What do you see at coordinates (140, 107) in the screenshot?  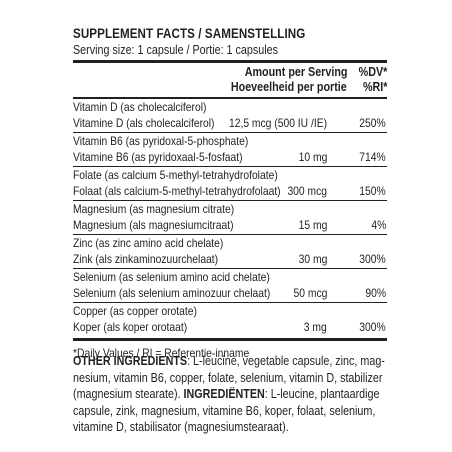 I see `nutrient-name-en: Vitamin D (as cholecalciferol)` at bounding box center [140, 107].